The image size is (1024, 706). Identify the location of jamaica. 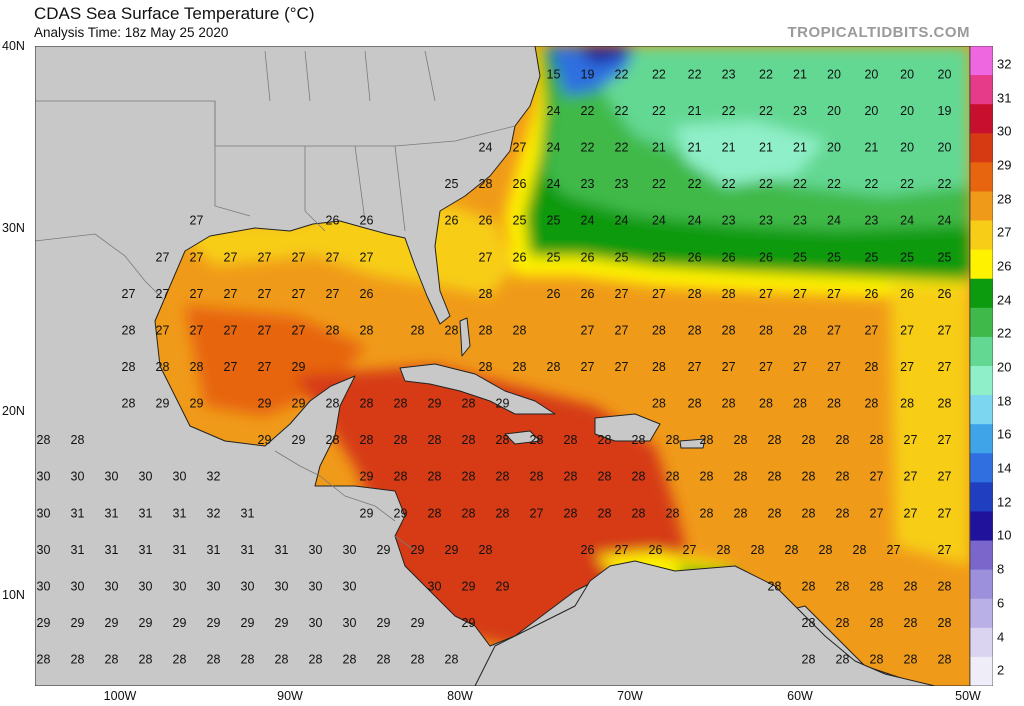
(522, 437).